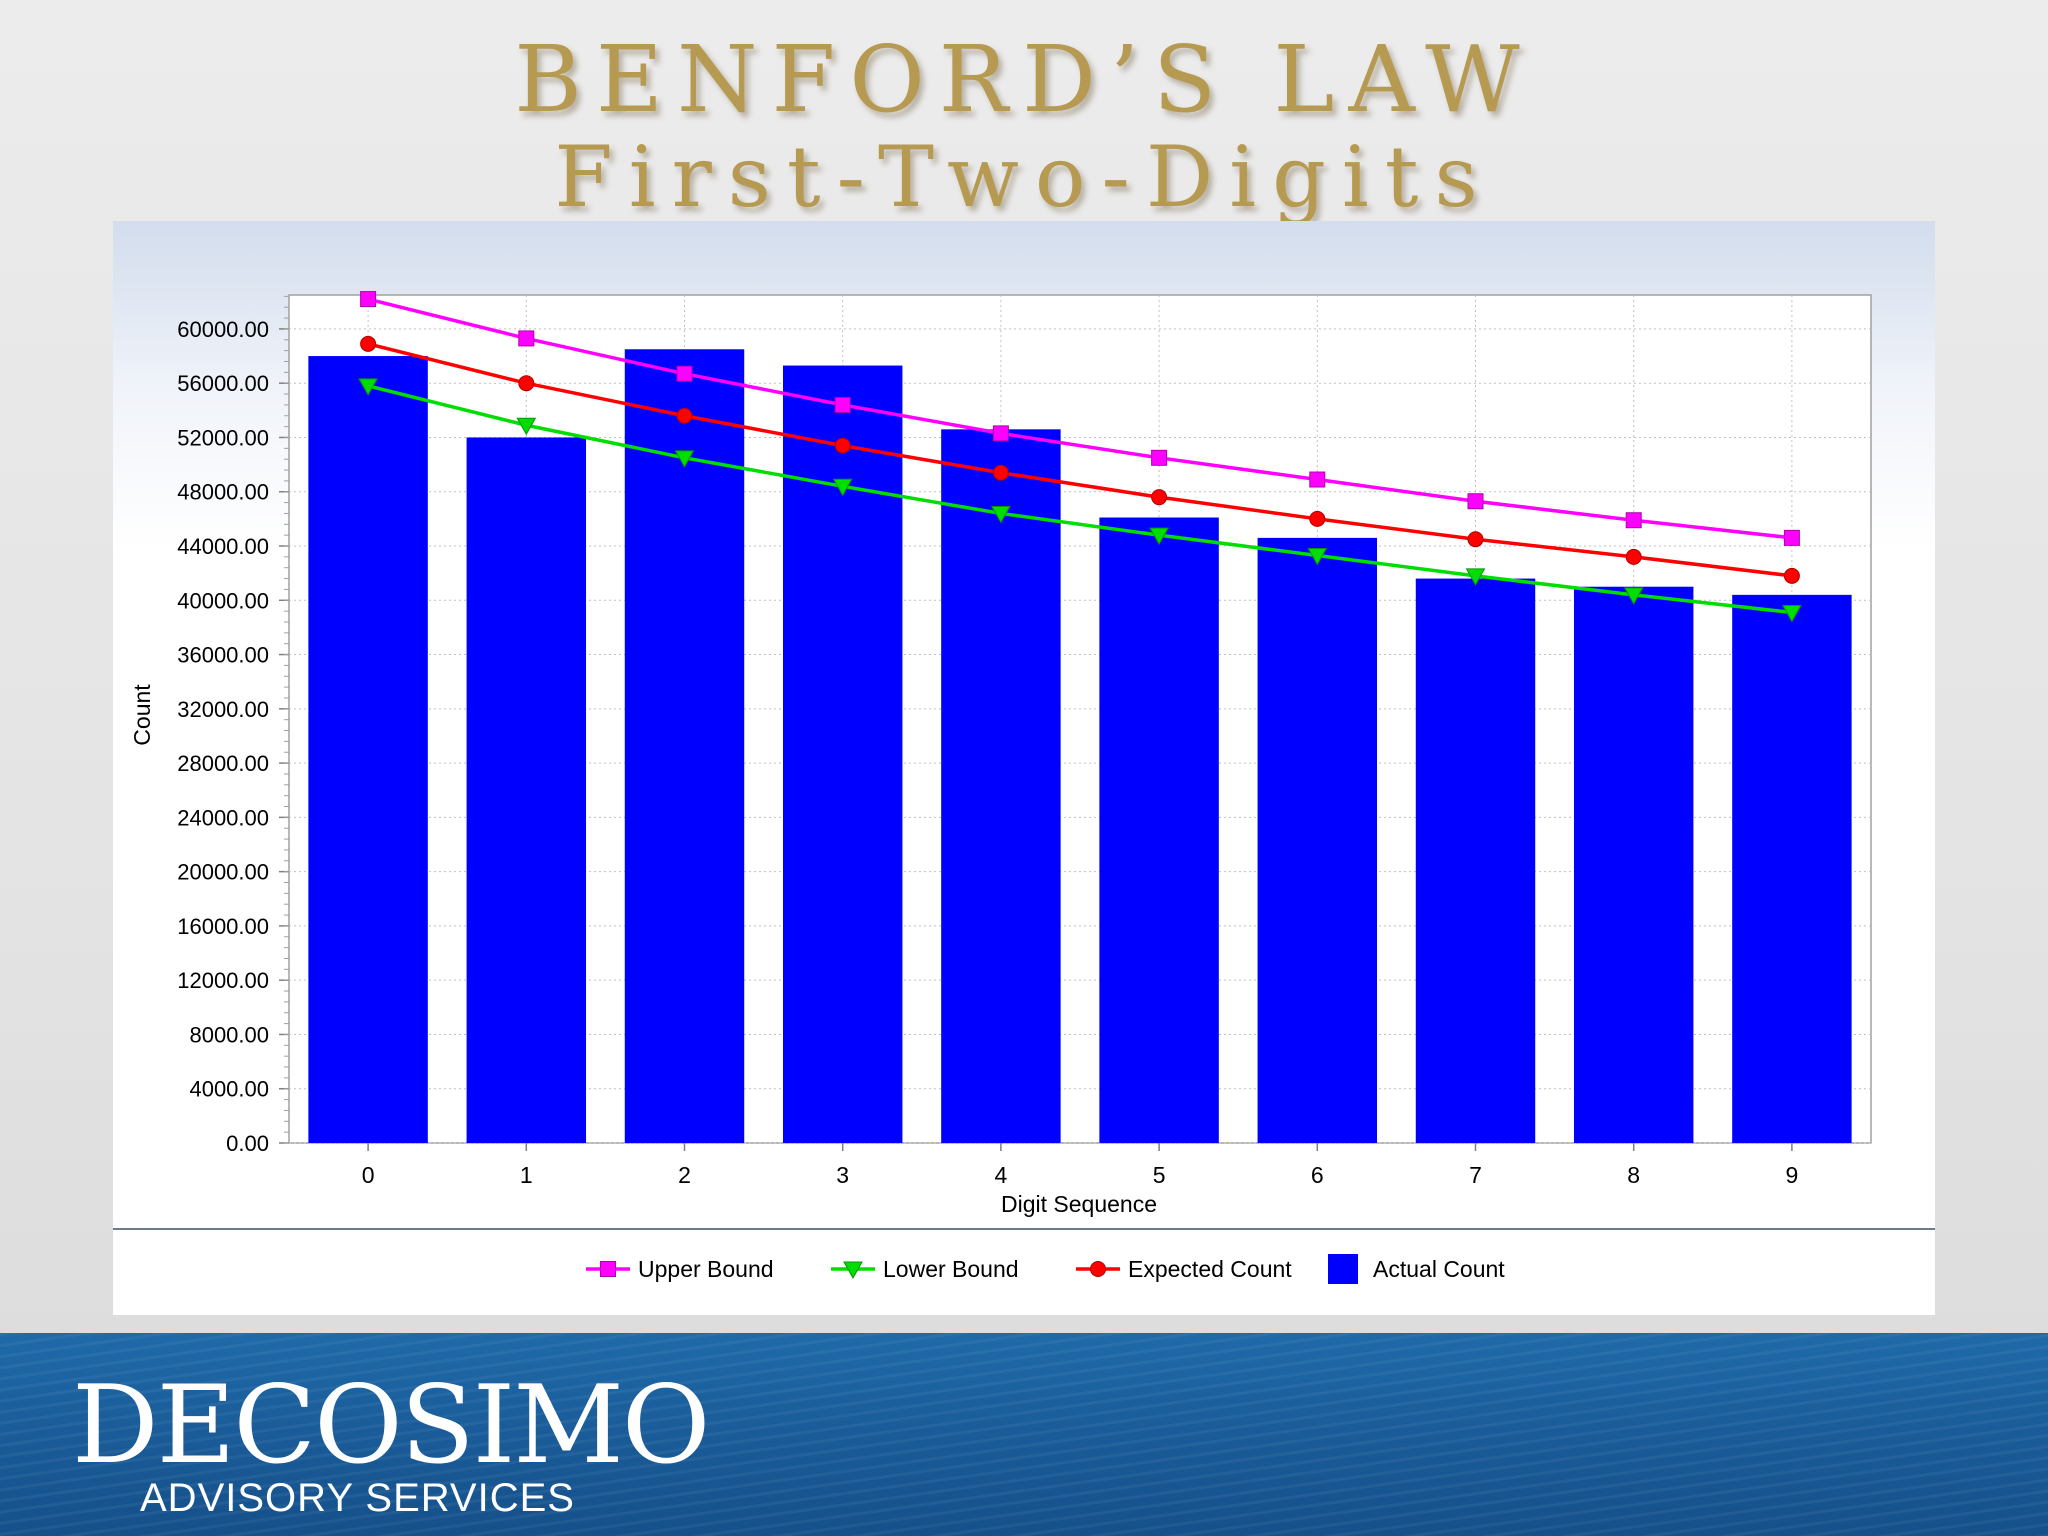 The height and width of the screenshot is (1536, 2048). What do you see at coordinates (1024, 79) in the screenshot?
I see `slide-title: BENFORD’S LAW` at bounding box center [1024, 79].